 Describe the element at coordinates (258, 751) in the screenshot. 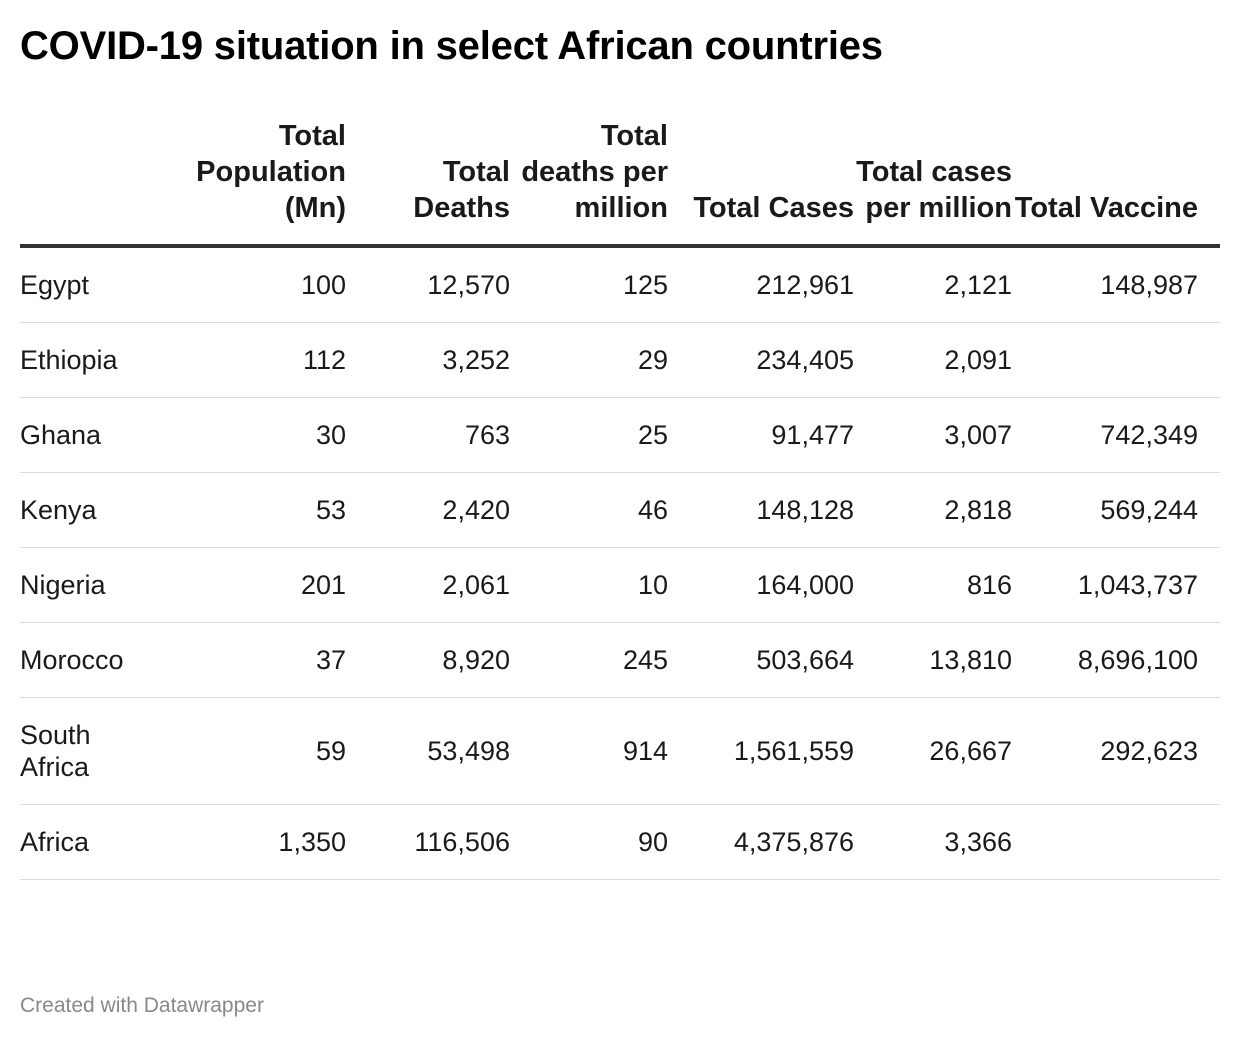

I see `table-cell: 59` at that location.